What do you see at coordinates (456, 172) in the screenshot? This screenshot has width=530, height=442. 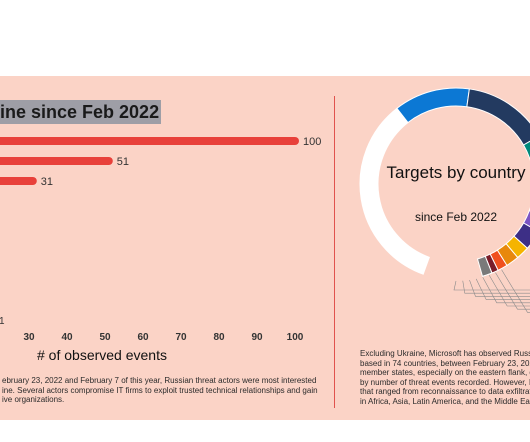 I see `donut-title: Targets by country` at bounding box center [456, 172].